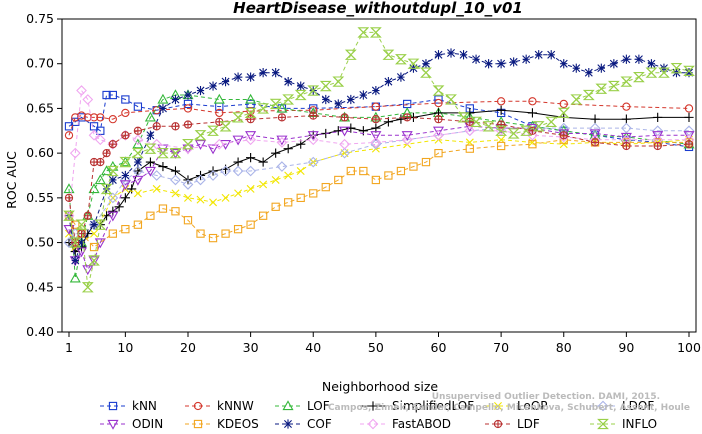 The height and width of the screenshot is (434, 702). What do you see at coordinates (501, 347) in the screenshot?
I see `x-tick-label: 70` at bounding box center [501, 347].